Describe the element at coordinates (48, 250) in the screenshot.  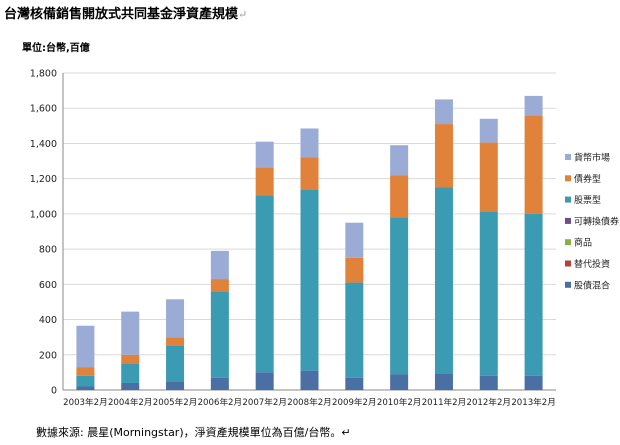
I see `y-tick-label: 800` at that location.